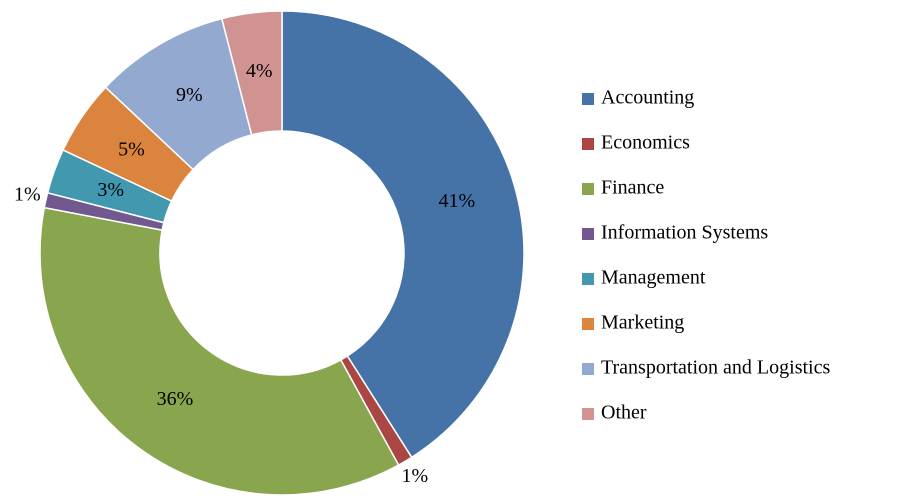 This screenshot has width=913, height=501. What do you see at coordinates (259, 71) in the screenshot?
I see `data-label: 4%` at bounding box center [259, 71].